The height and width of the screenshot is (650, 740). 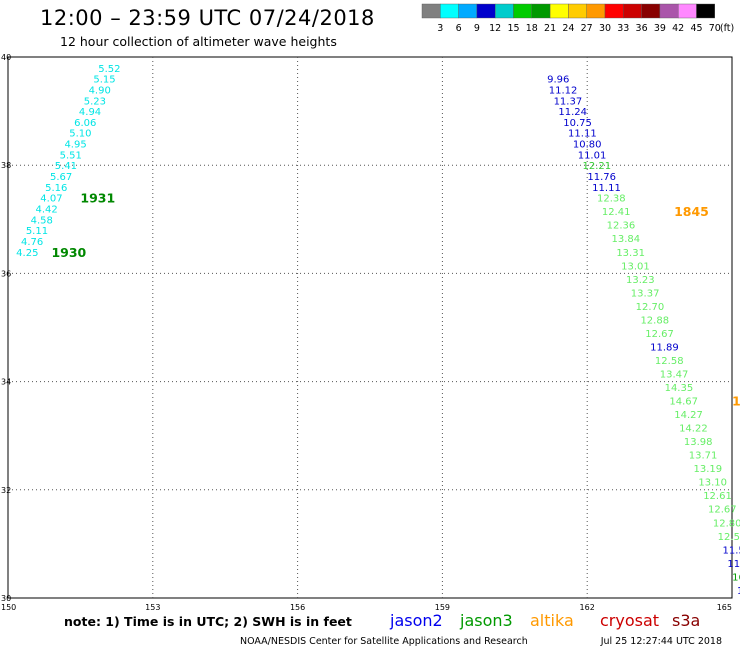 I want to click on legend-label: 33, so click(x=623, y=28).